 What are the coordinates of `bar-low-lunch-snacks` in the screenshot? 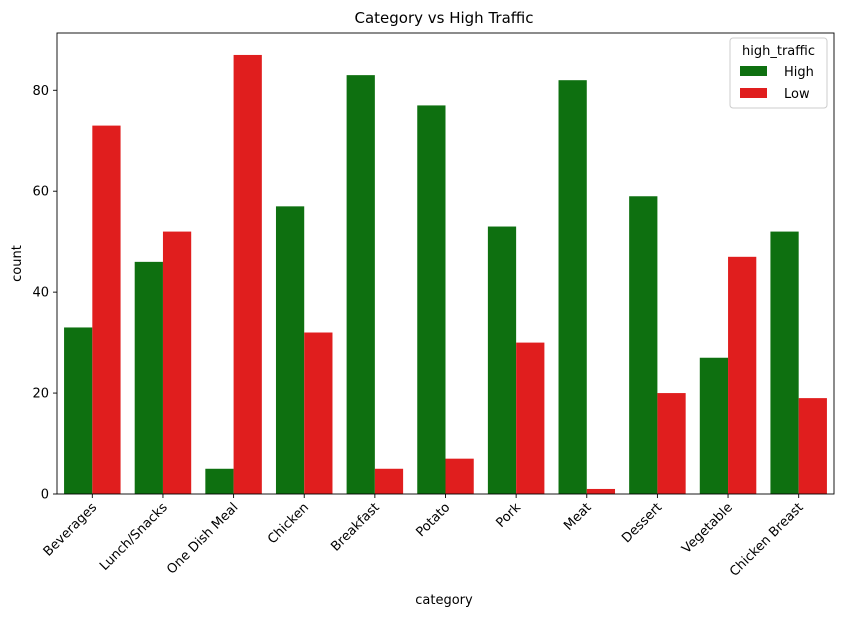 It's located at (177, 362).